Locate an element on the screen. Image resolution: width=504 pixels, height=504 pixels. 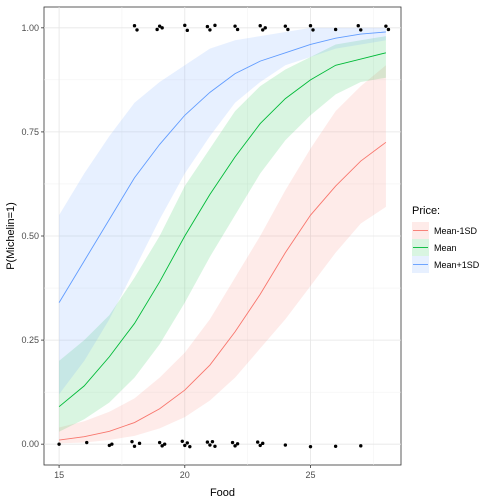
x-tick-label: 25 is located at coordinates (310, 475).